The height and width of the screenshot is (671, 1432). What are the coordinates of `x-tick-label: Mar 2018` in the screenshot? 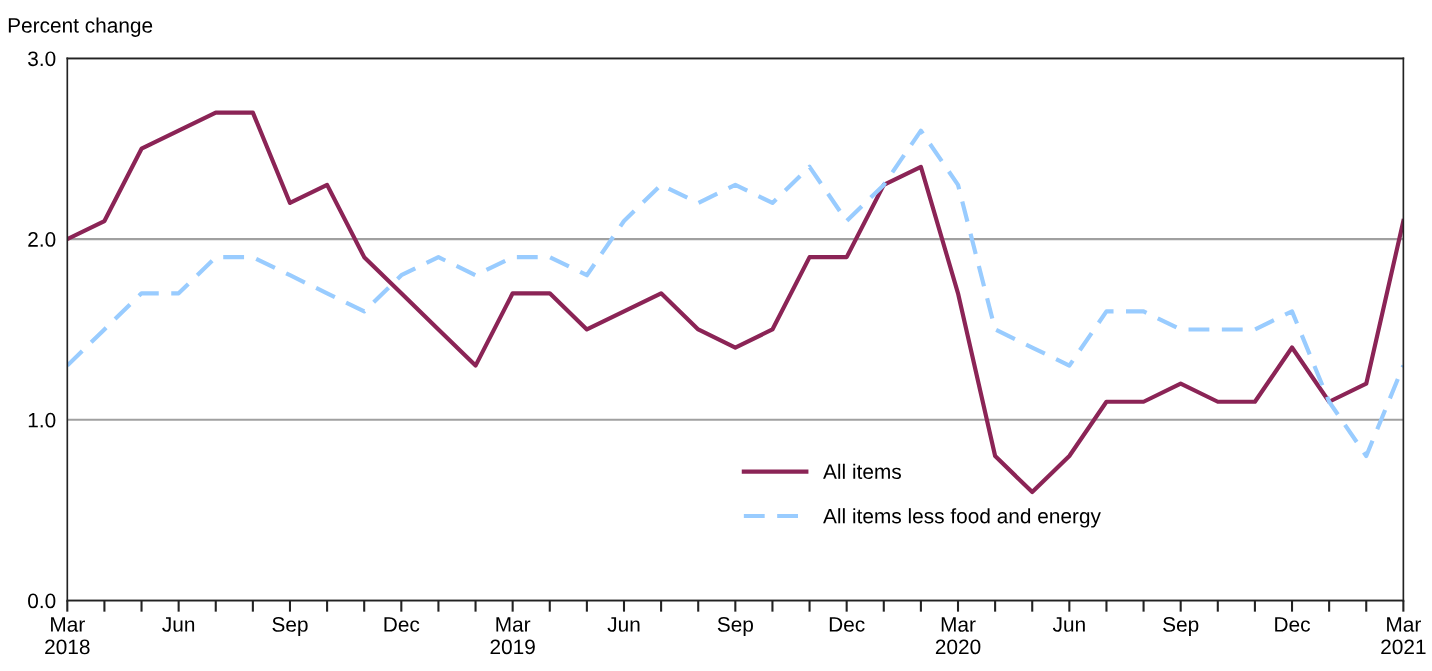 It's located at (67, 636).